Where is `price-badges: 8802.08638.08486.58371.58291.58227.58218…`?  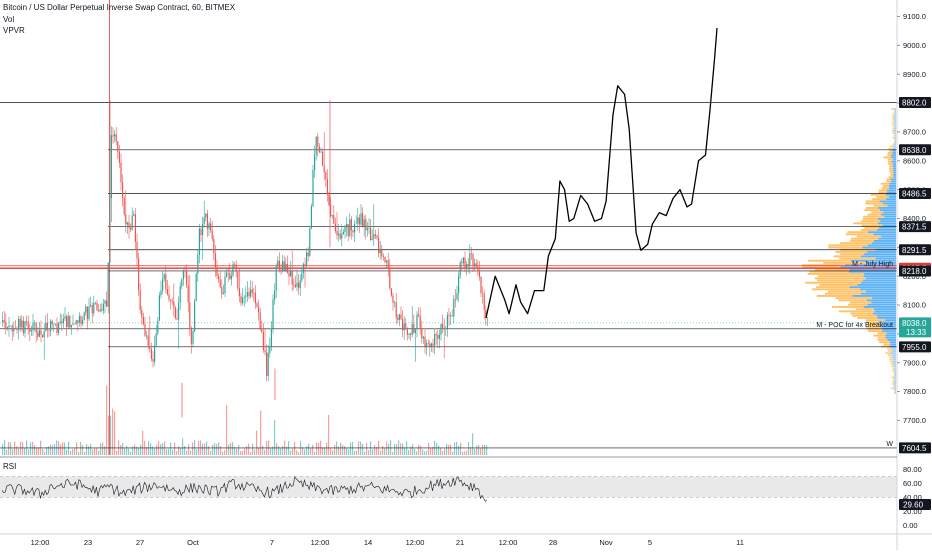 price-badges: 8802.08638.08486.58371.58291.58227.58218… is located at coordinates (915, 303).